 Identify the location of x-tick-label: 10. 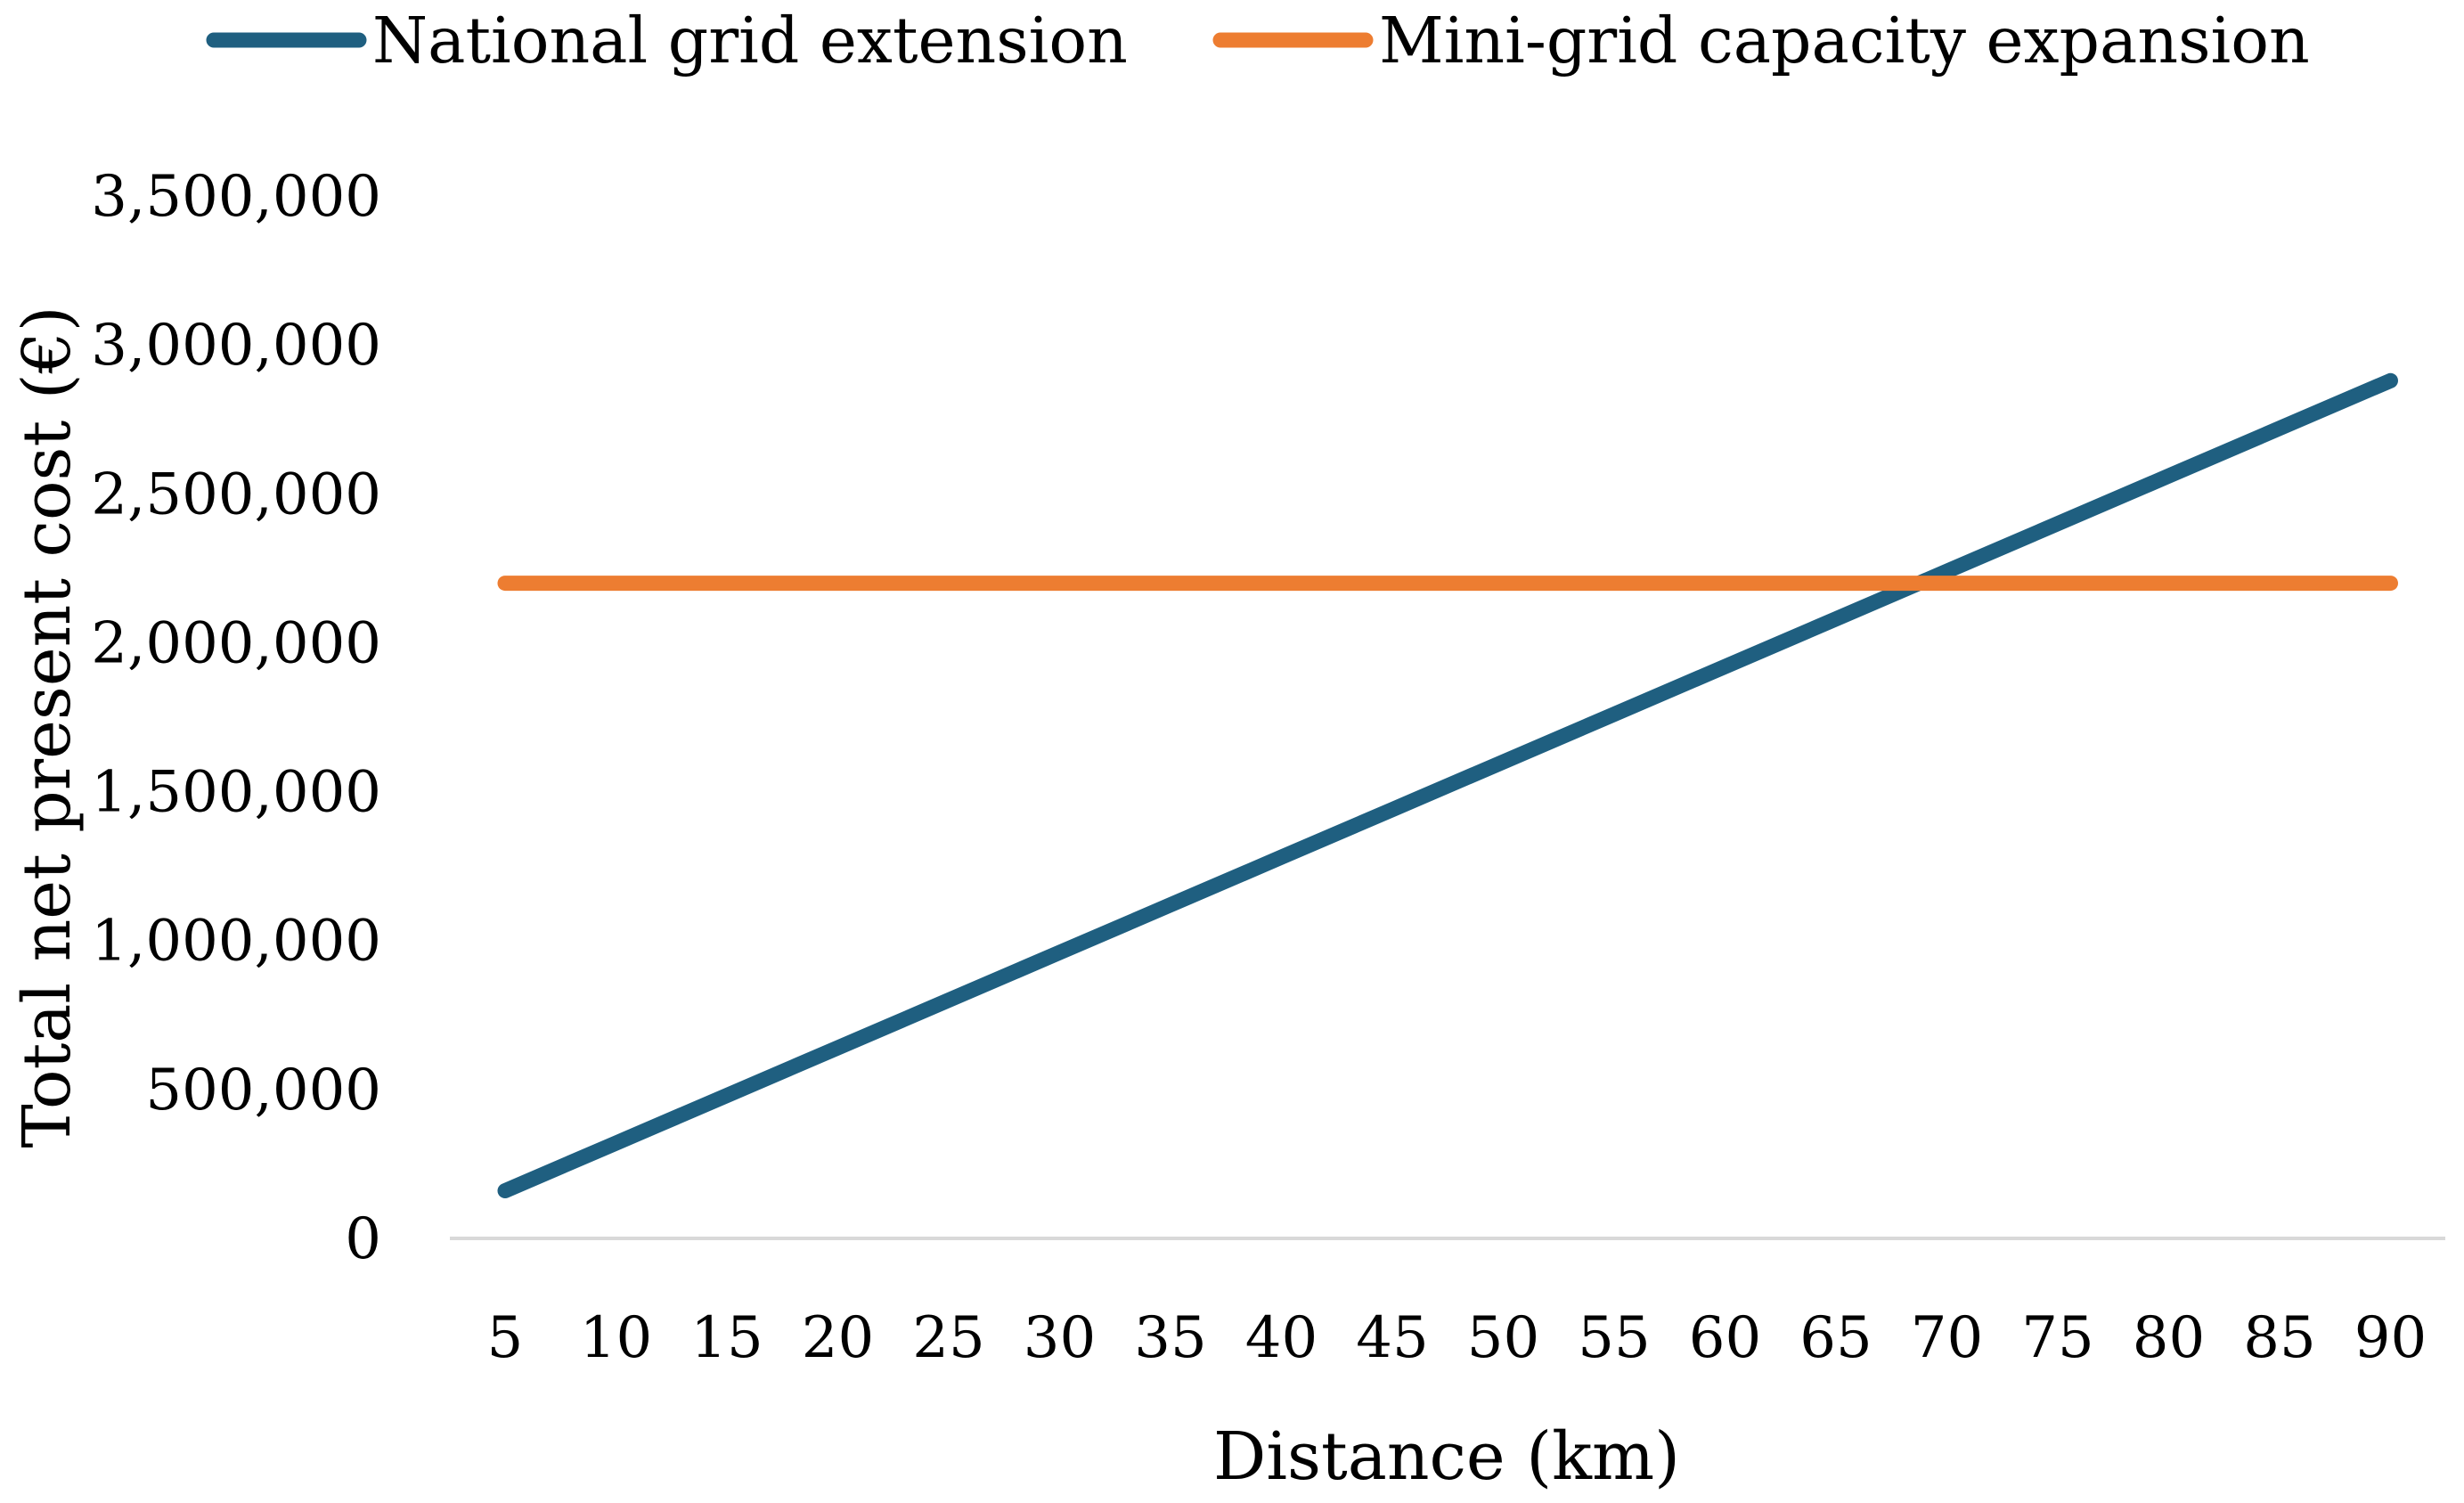
(616, 1338).